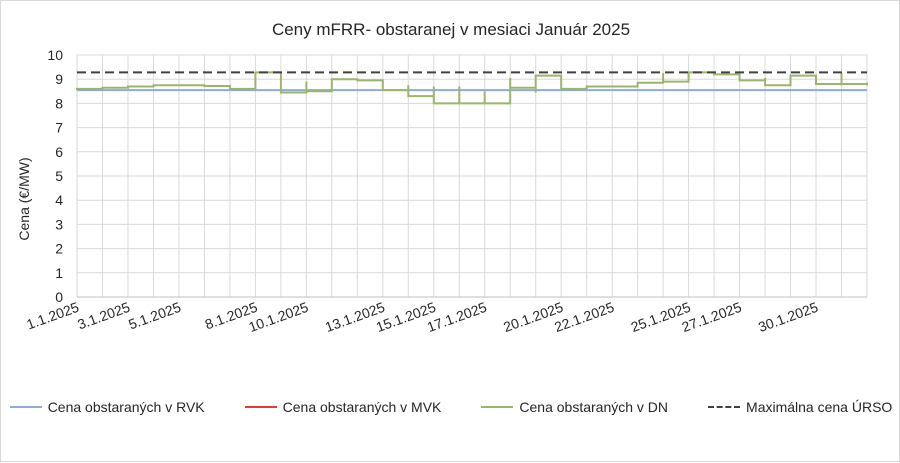 This screenshot has height=463, width=900. I want to click on x-tick-label: 22.1.2025, so click(584, 317).